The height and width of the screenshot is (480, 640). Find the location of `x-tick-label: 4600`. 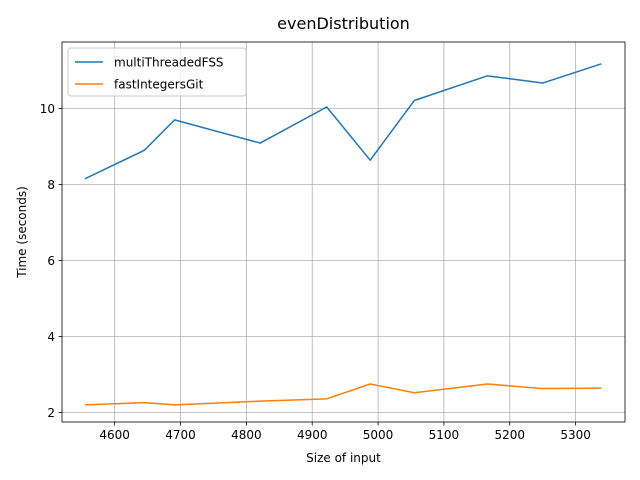

x-tick-label: 4600 is located at coordinates (114, 435).